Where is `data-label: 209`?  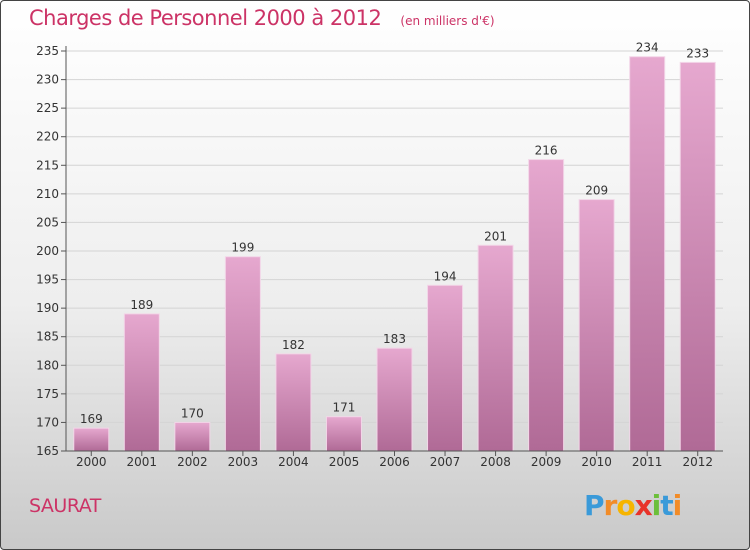
data-label: 209 is located at coordinates (596, 191).